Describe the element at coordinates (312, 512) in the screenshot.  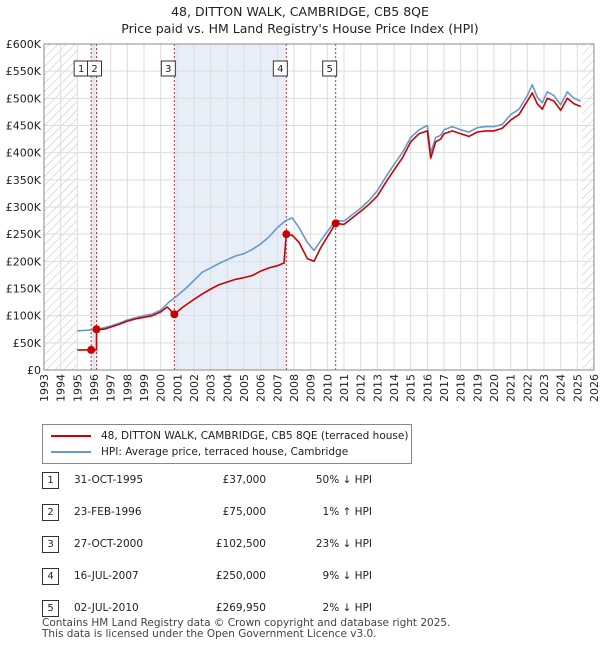
I see `sale-row: 2 23-FEB-1996 £75,000 1% ↑ HPI` at that location.